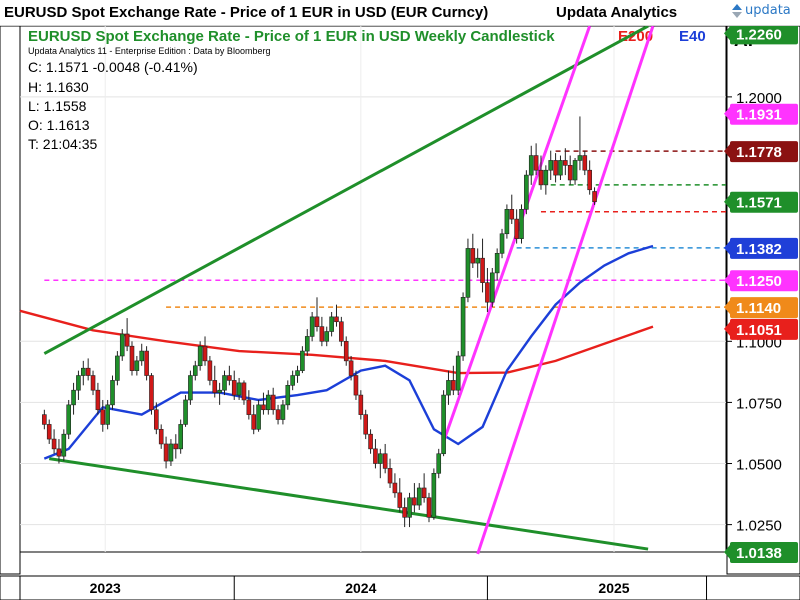 The width and height of the screenshot is (800, 600). Describe the element at coordinates (10, 300) in the screenshot. I see `left-margin` at that location.